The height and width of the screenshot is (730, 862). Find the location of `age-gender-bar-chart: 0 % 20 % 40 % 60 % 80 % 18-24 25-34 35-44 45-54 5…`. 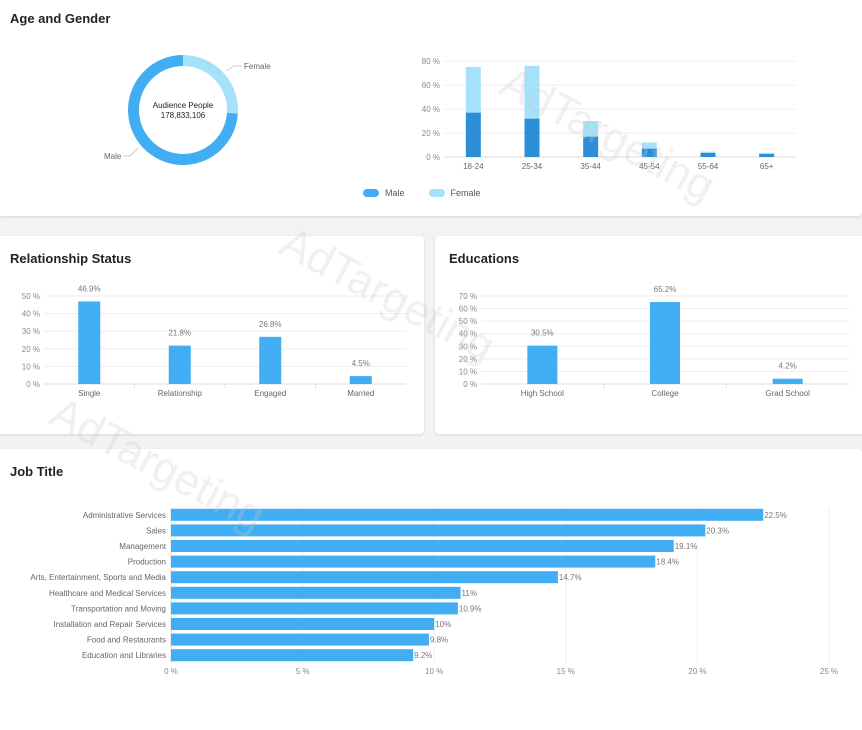

age-gender-bar-chart: 0 % 20 % 40 % 60 % 80 % 18-24 25-34 35-44 45-54 5… is located at coordinates (609, 114).